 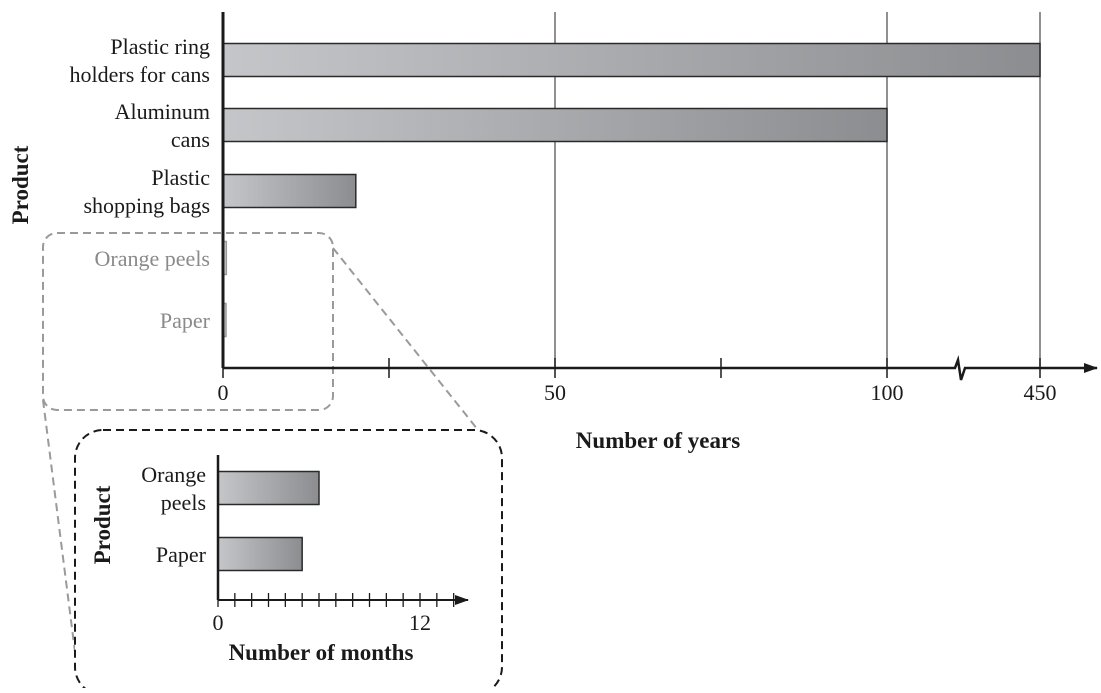 What do you see at coordinates (268, 488) in the screenshot?
I see `inset-bar-orange-peels` at bounding box center [268, 488].